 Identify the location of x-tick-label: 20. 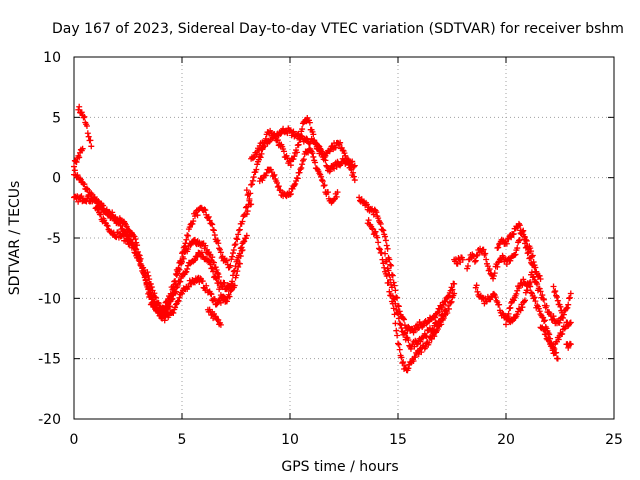
(506, 440).